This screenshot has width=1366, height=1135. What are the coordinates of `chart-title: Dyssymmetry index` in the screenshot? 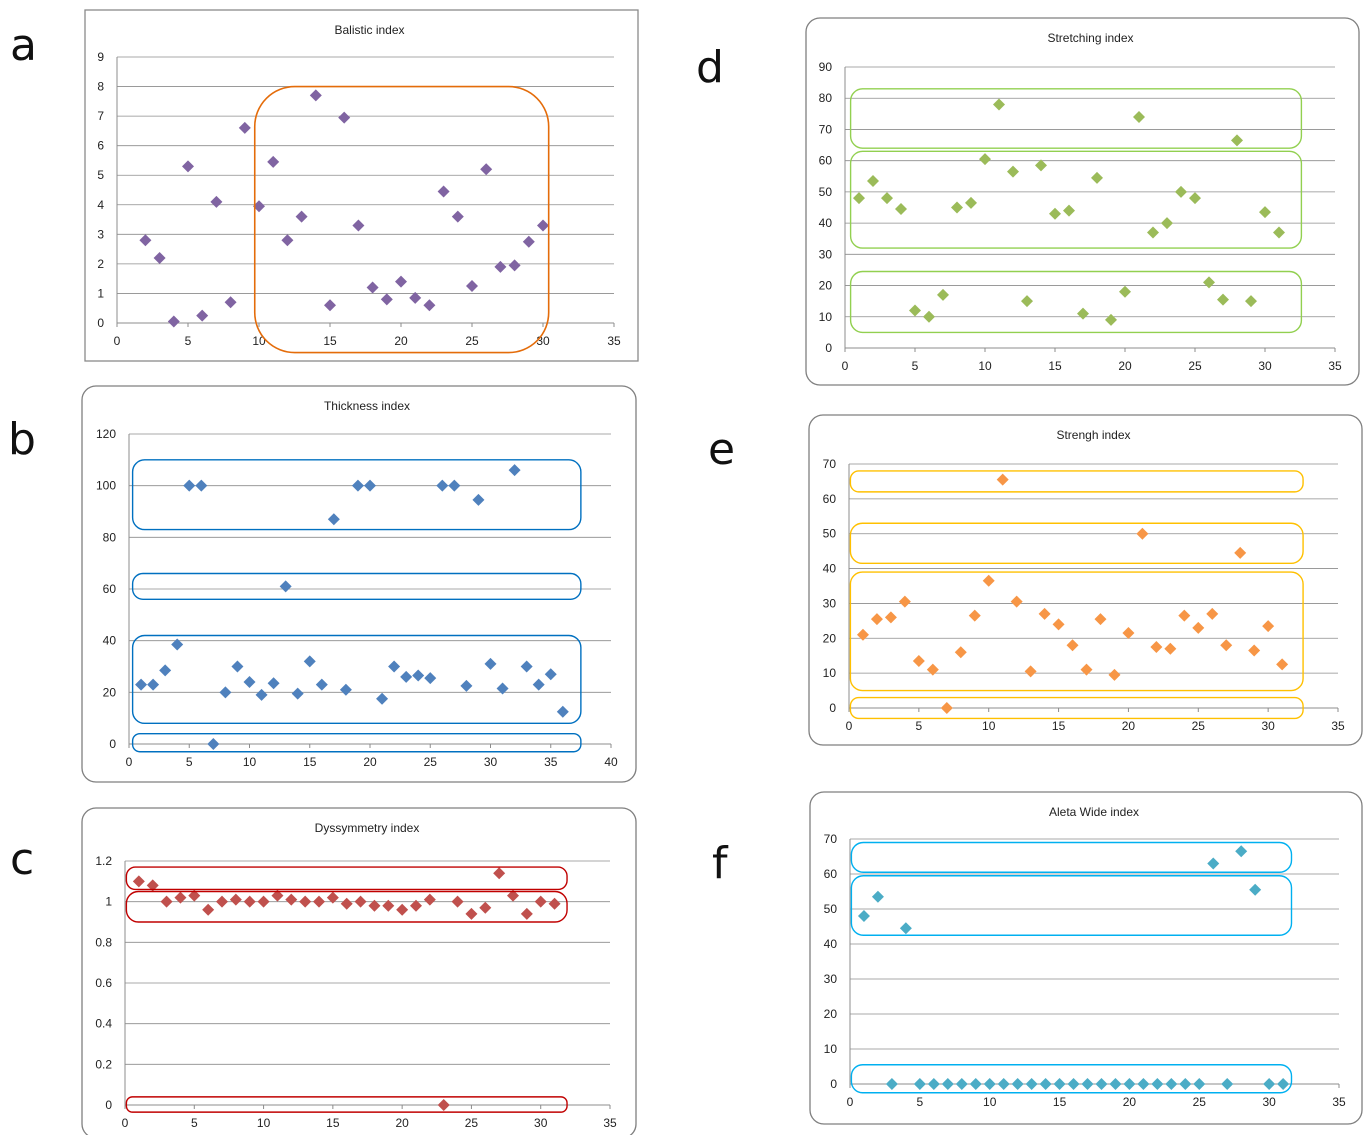 It's located at (367, 828).